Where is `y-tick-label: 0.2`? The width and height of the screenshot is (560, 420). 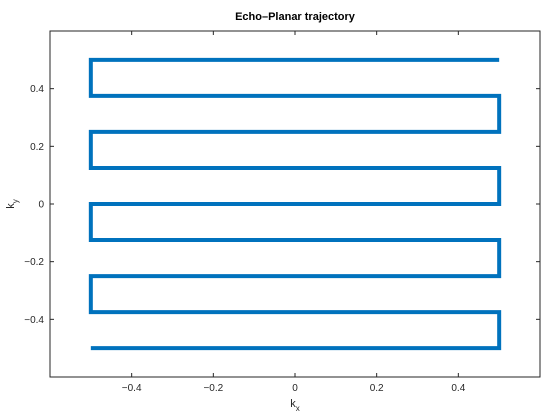 y-tick-label: 0.2 is located at coordinates (37, 147).